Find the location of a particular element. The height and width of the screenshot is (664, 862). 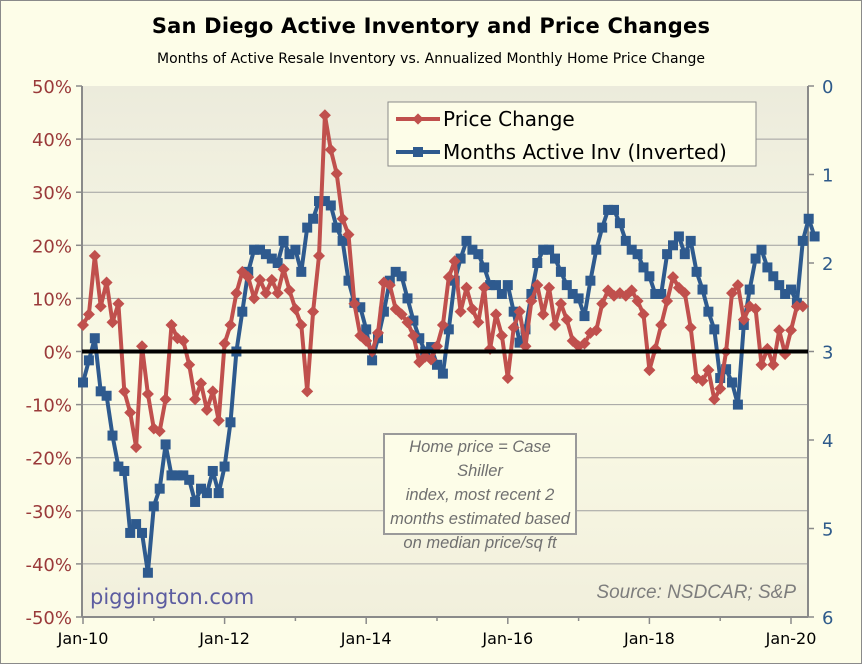

x-tick-label: Jan-18 is located at coordinates (649, 638).